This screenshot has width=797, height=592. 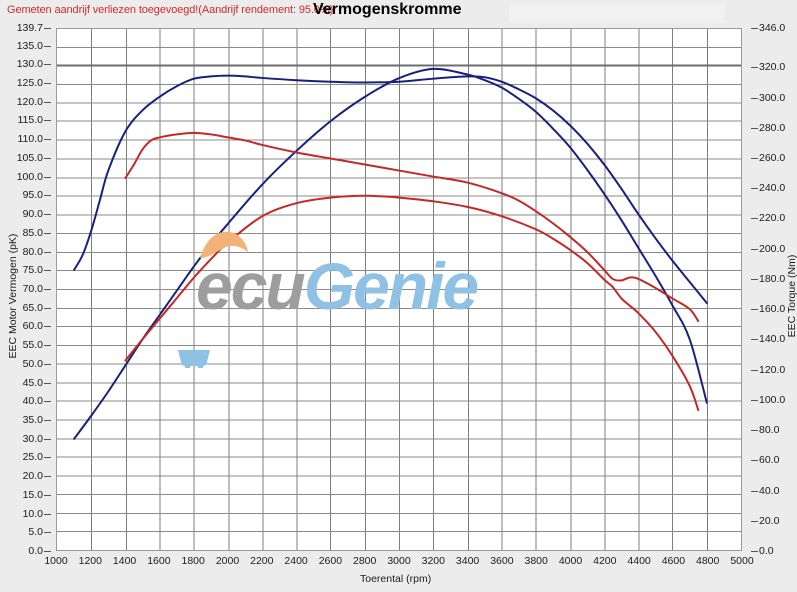 I want to click on y-axis-right-tick: 120.0, so click(x=772, y=369).